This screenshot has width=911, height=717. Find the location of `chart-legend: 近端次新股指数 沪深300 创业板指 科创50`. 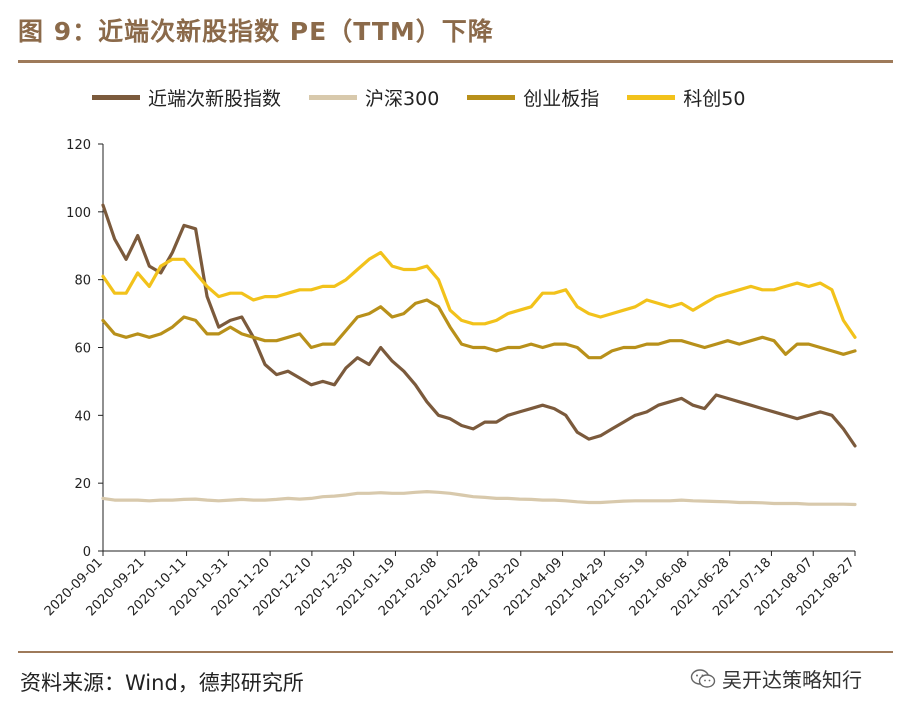

chart-legend: 近端次新股指数 沪深300 创业板指 科创50 is located at coordinates (418, 97).